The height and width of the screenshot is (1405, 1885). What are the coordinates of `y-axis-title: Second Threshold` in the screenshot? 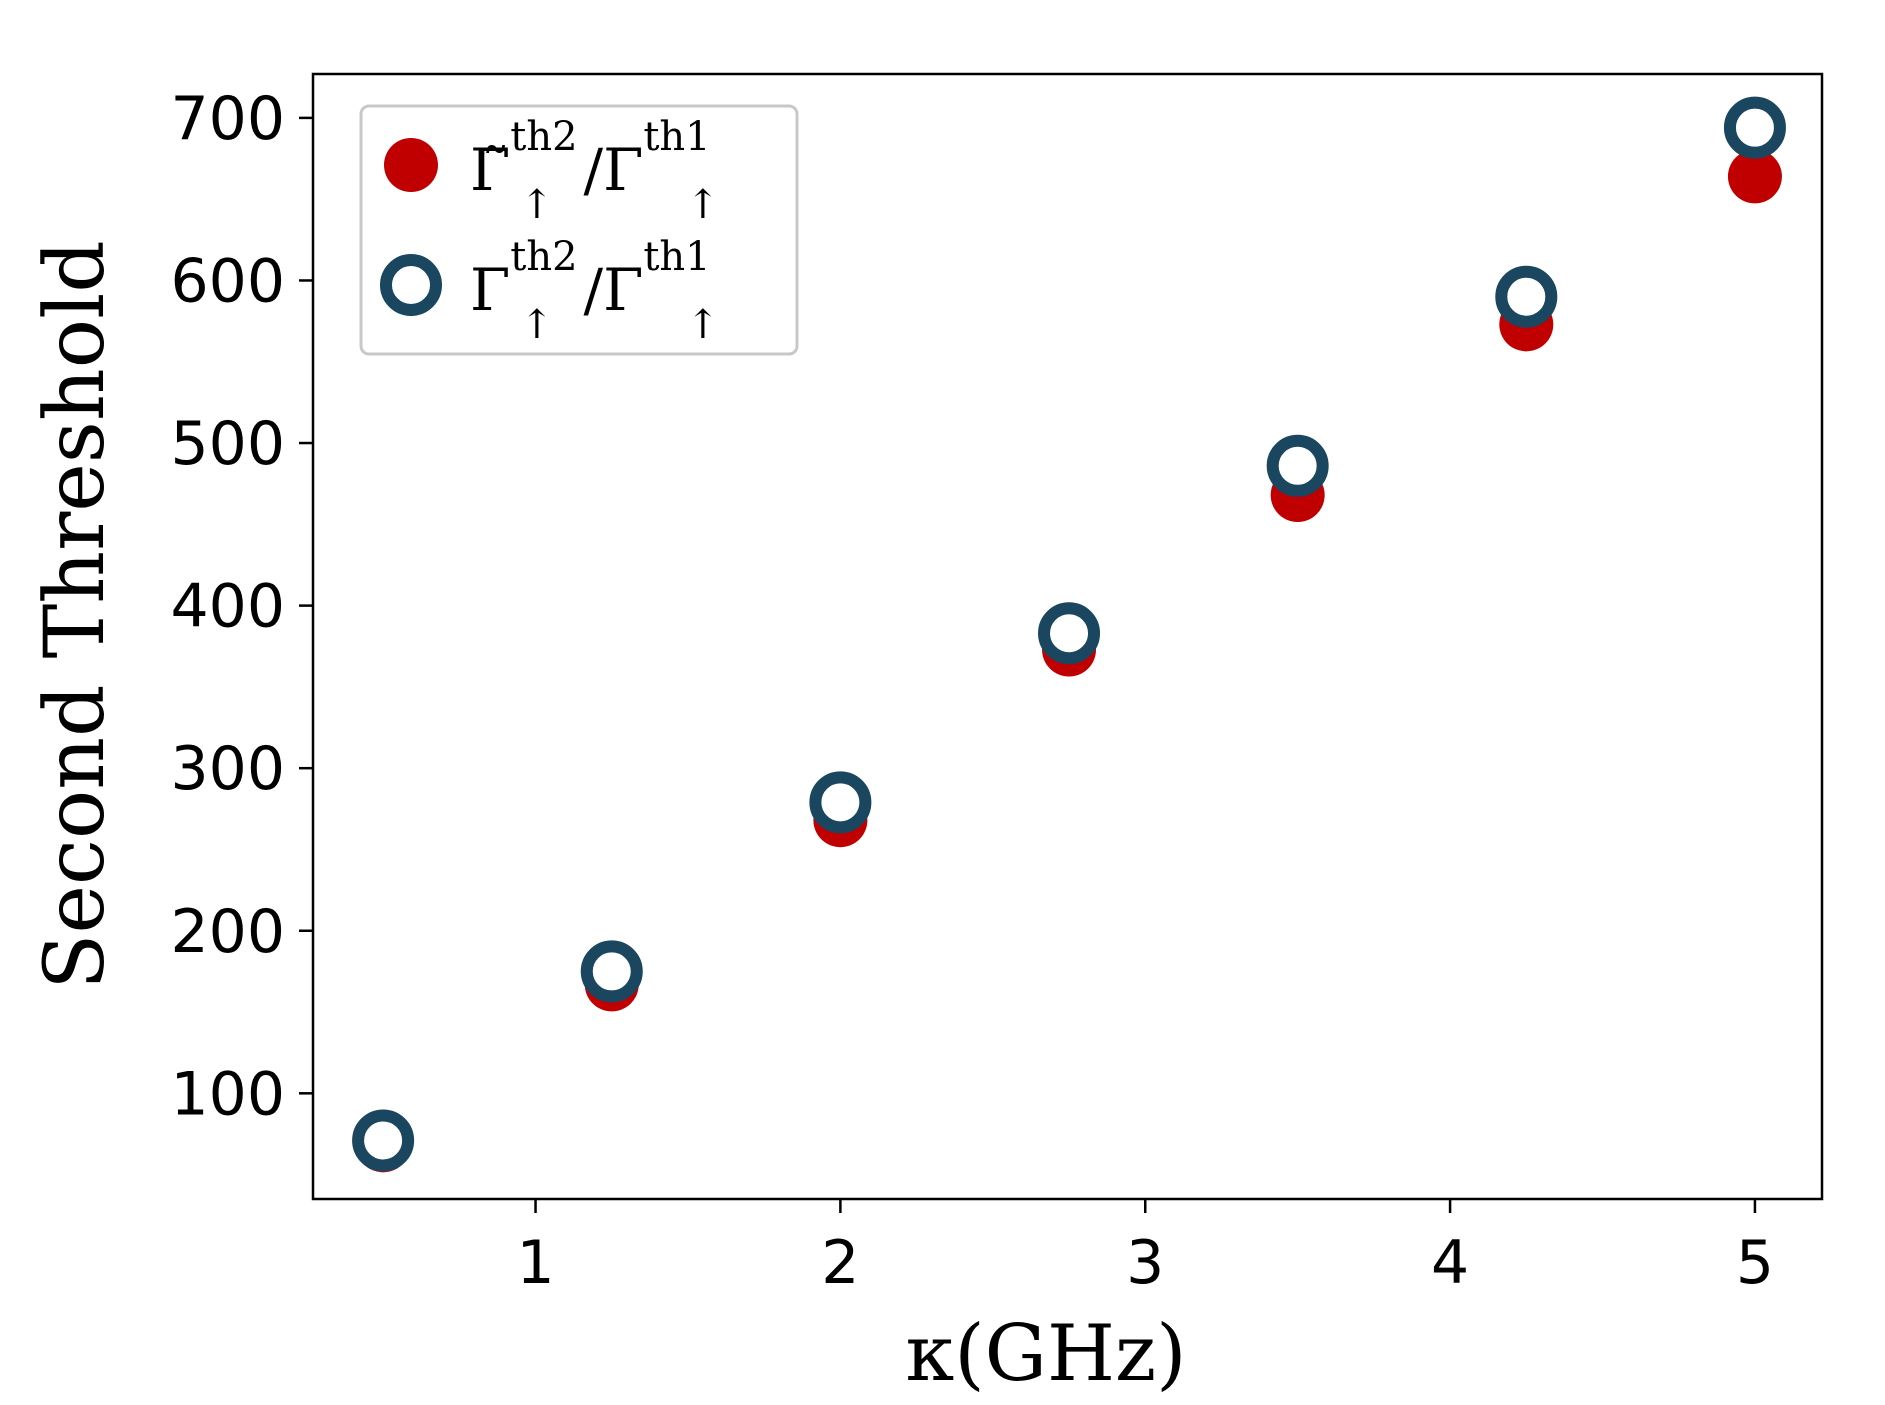 It's located at (75, 615).